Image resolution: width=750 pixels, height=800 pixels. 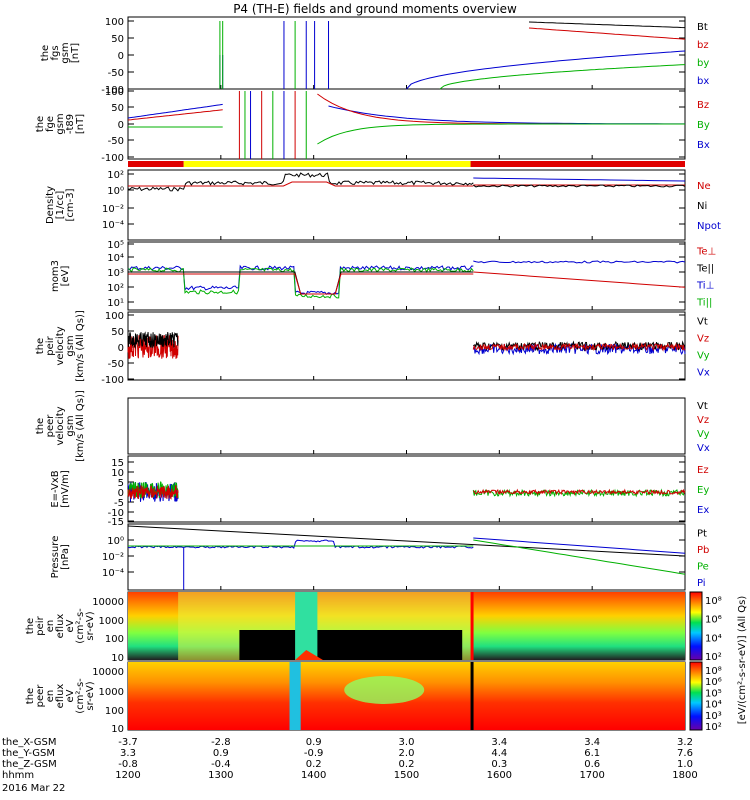 I want to click on legend-entry: Vt, so click(x=702, y=406).